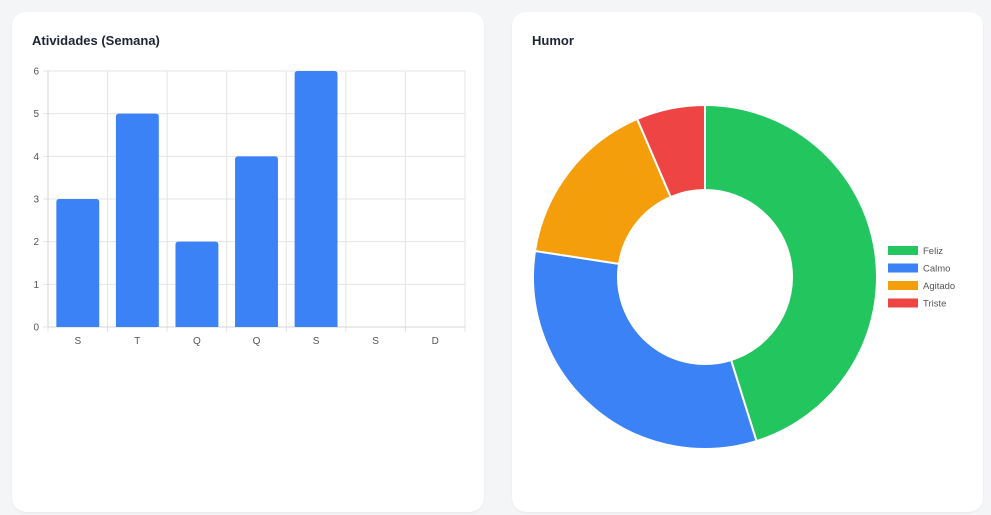 Image resolution: width=991 pixels, height=515 pixels. What do you see at coordinates (791, 273) in the screenshot?
I see `doughnut-slice-feliz` at bounding box center [791, 273].